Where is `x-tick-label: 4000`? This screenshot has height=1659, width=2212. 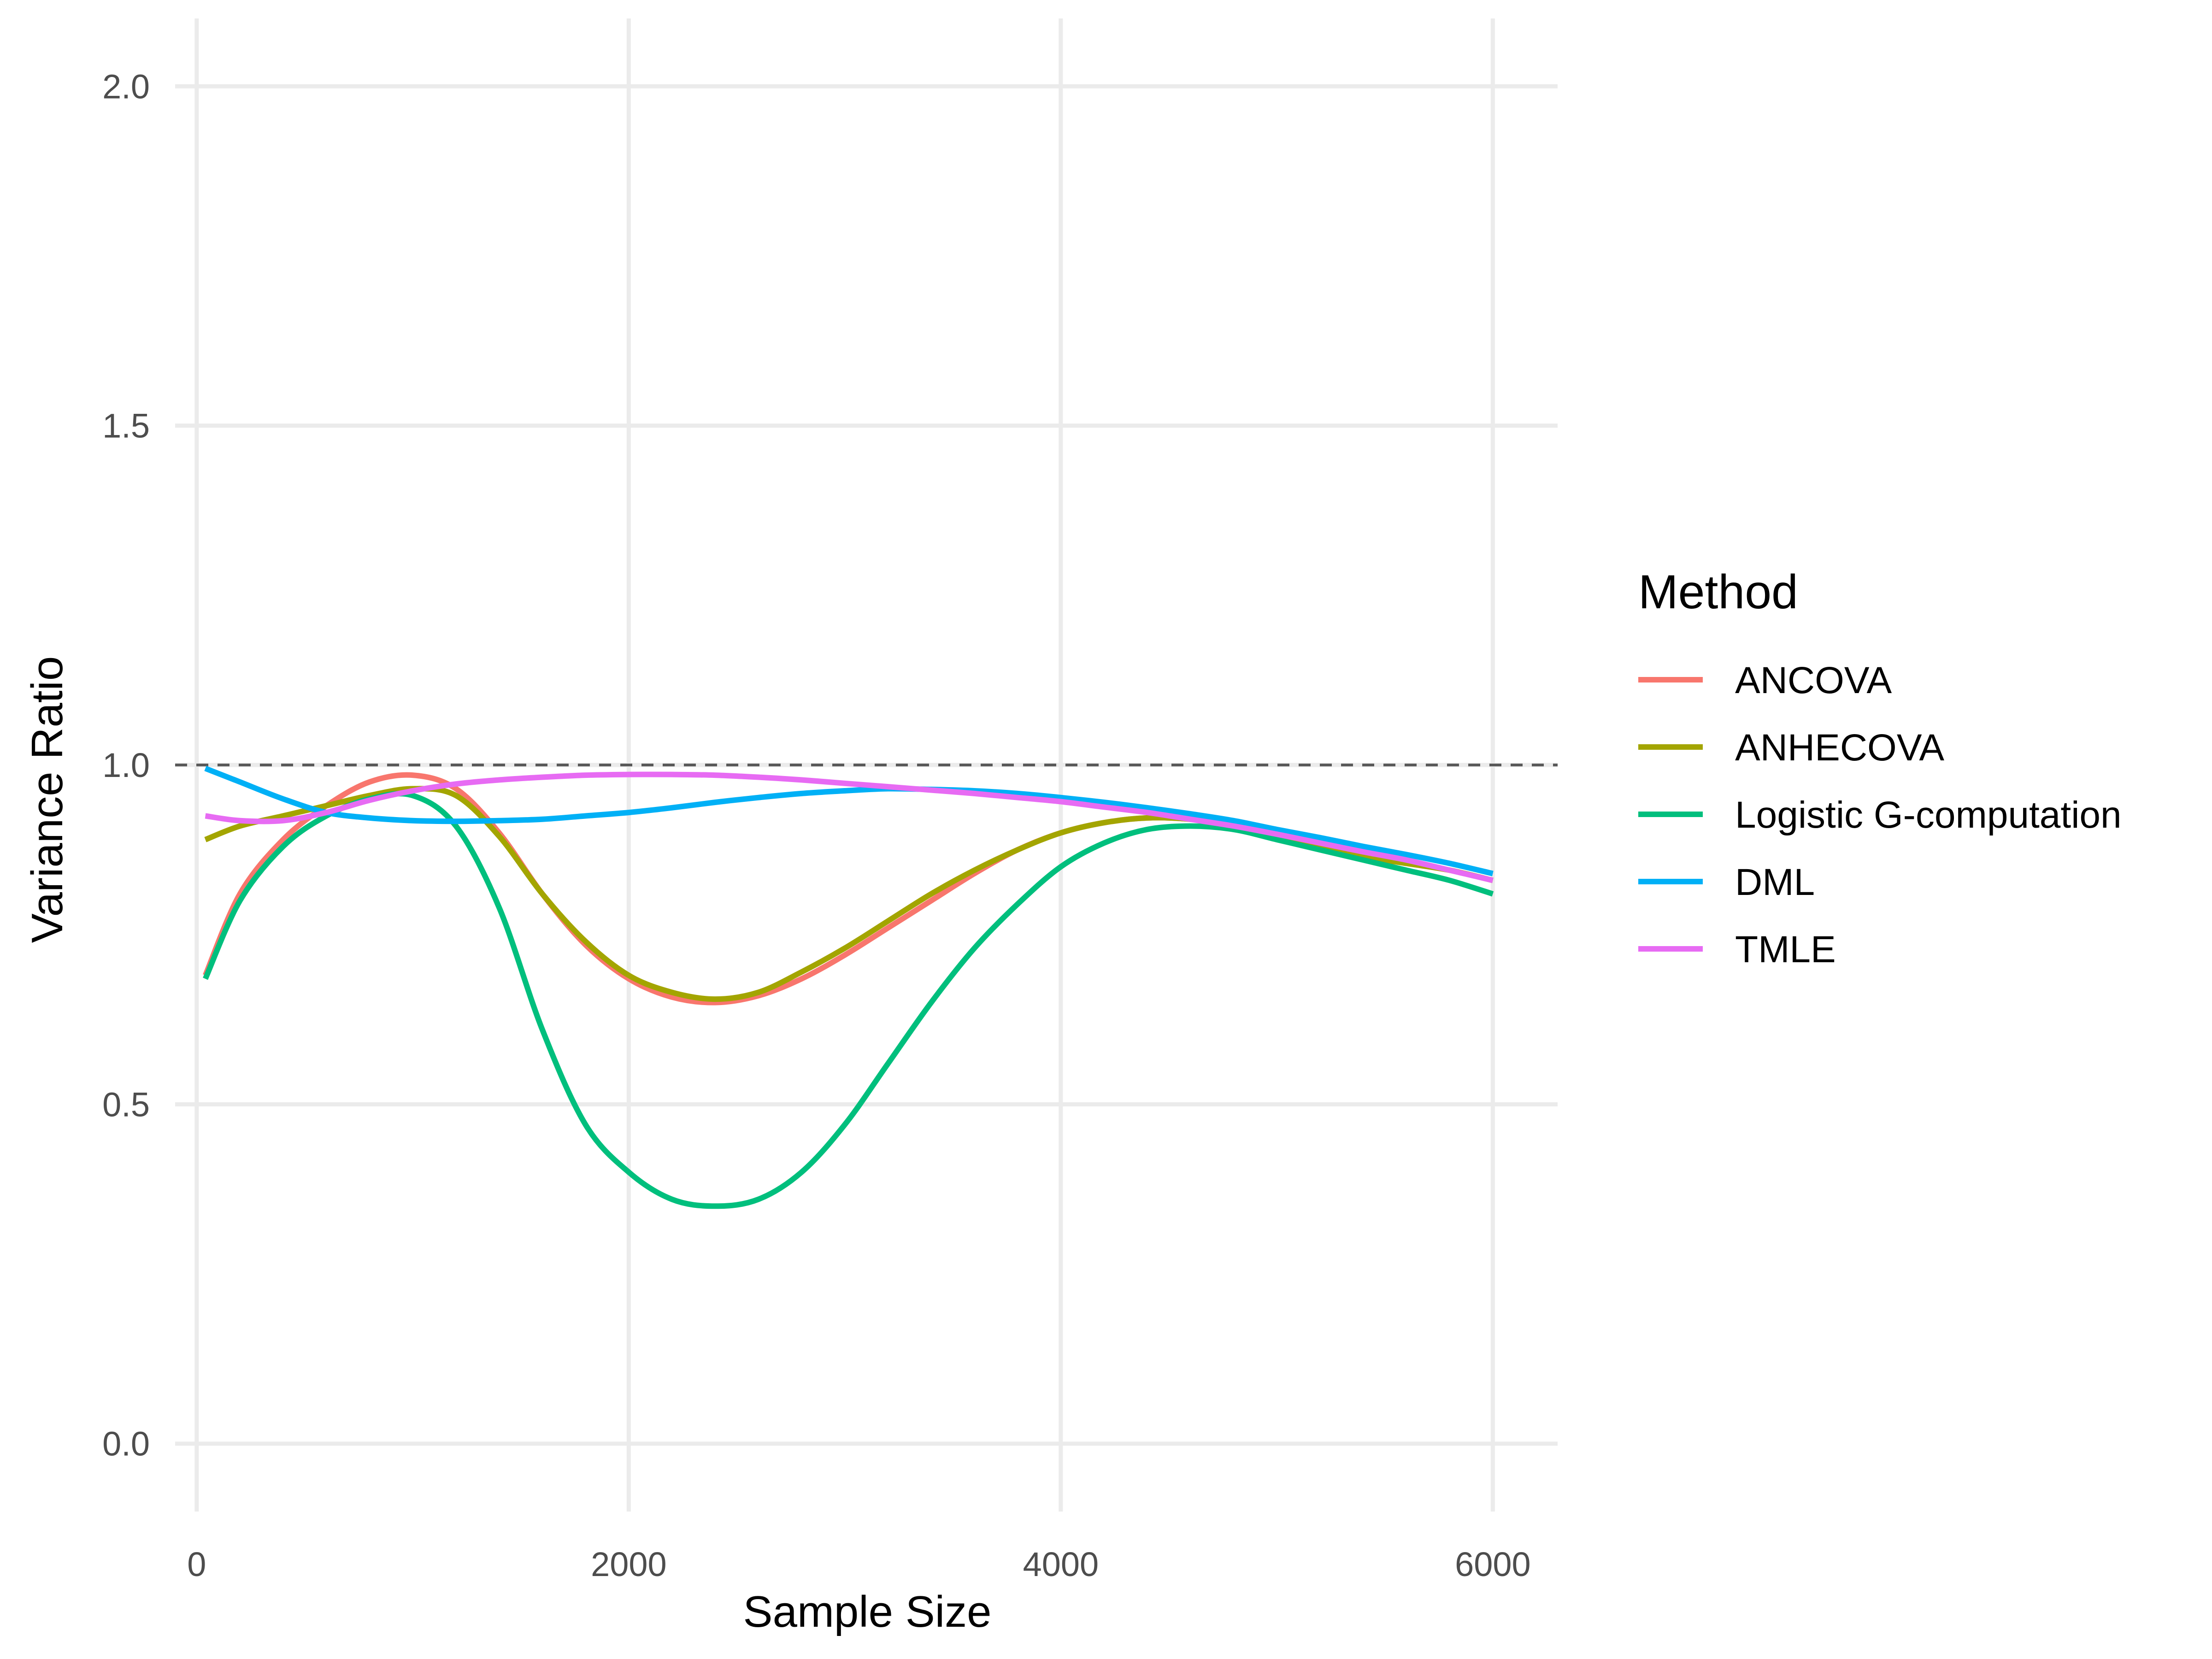 x-tick-label: 4000 is located at coordinates (1061, 1564).